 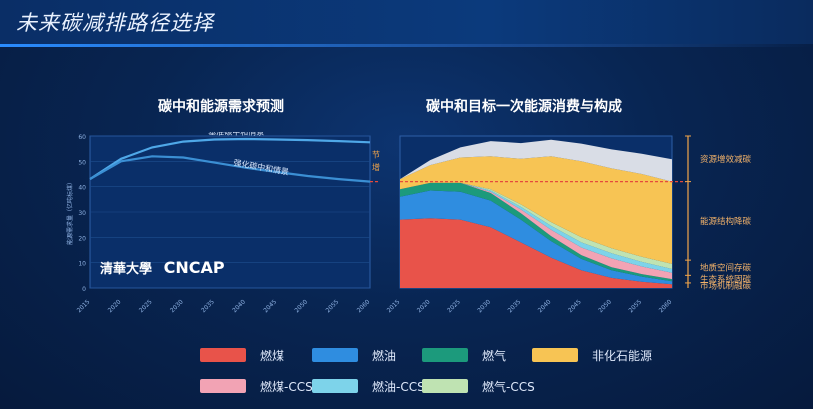 What do you see at coordinates (478, 386) in the screenshot?
I see `legend-item-gas-ccs: 燃气-CCS` at bounding box center [478, 386].